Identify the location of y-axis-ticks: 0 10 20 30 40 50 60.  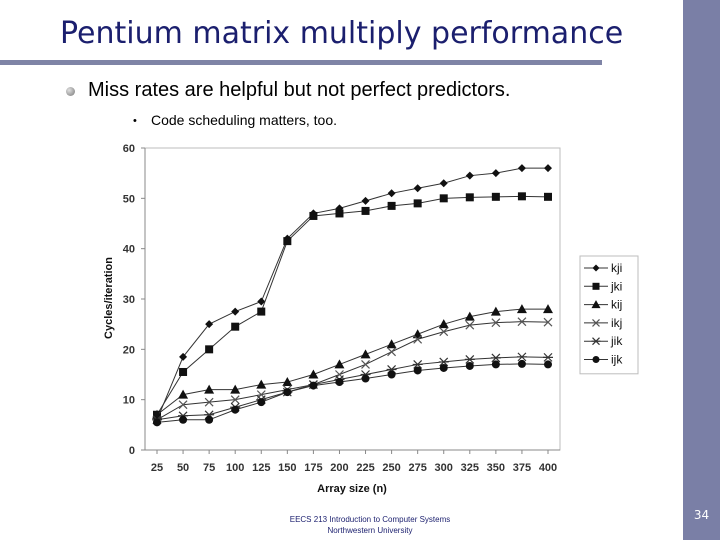
(134, 300).